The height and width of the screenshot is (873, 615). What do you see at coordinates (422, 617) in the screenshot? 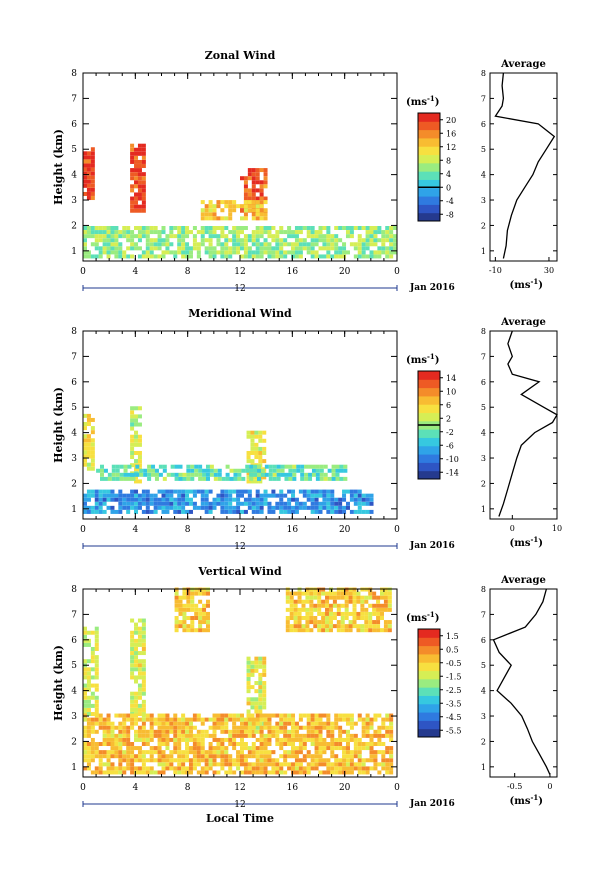
I see `unit-label: (ms-1)` at bounding box center [422, 617].